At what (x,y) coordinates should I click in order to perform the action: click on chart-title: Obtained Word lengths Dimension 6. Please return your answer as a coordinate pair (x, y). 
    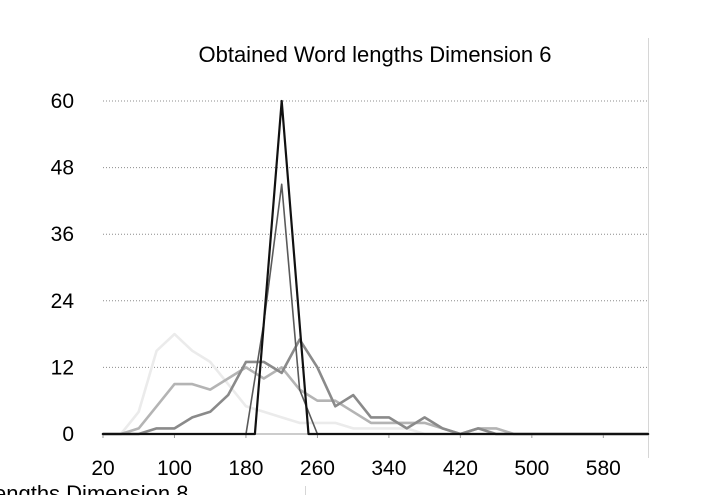
    Looking at the image, I should click on (375, 54).